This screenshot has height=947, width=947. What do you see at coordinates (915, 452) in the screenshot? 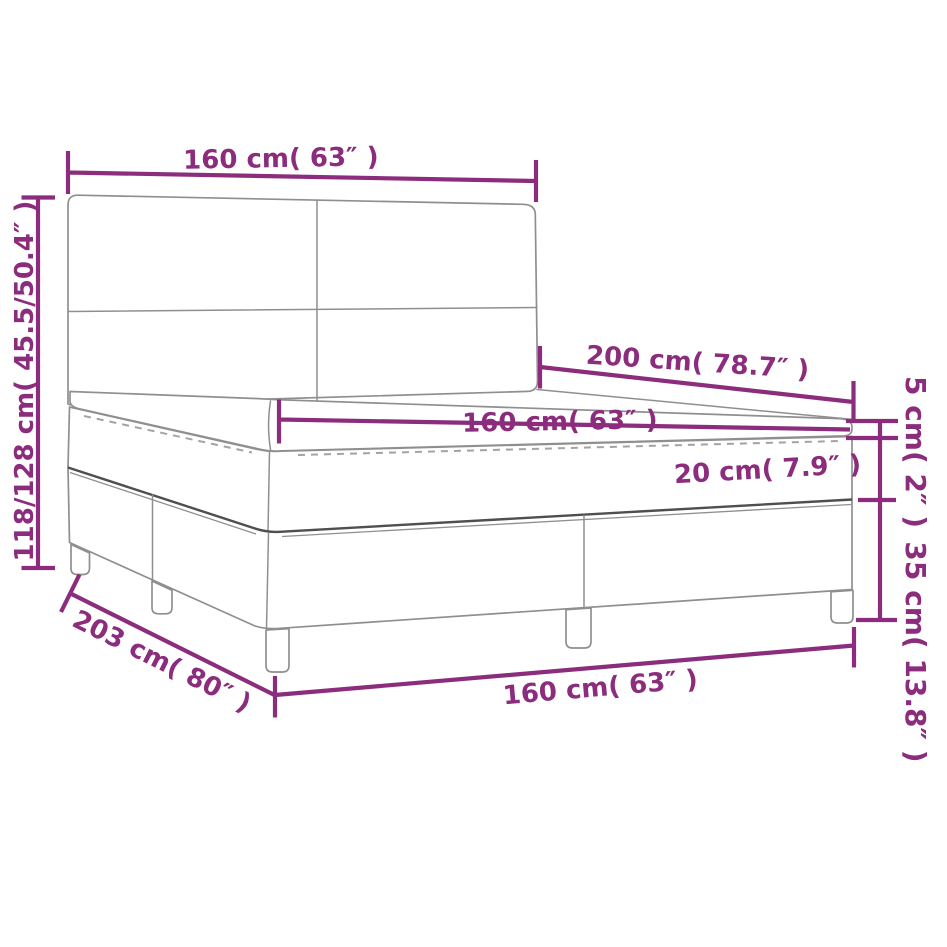
I see `dim-label-topper-thickness: 5 cm( 2″ )` at bounding box center [915, 452].